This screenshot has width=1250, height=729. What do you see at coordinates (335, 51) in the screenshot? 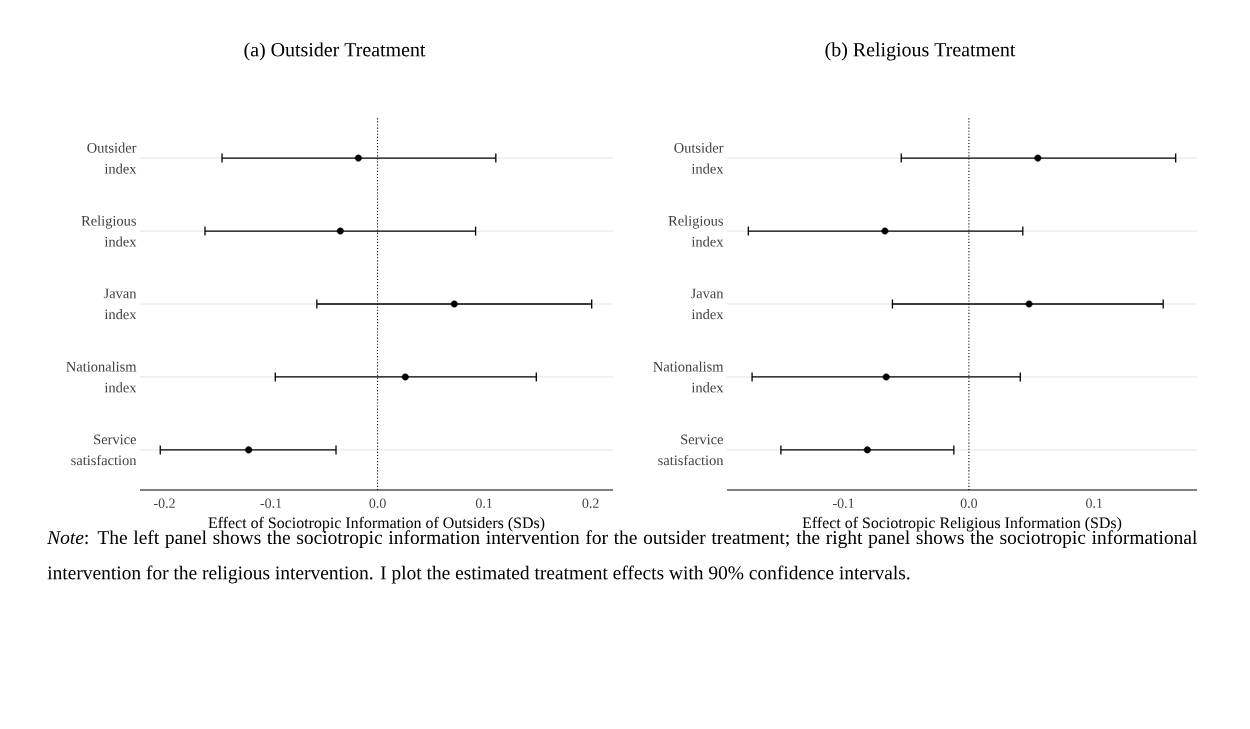
I see `chart-title: (a) Outsider Treatment` at bounding box center [335, 51].